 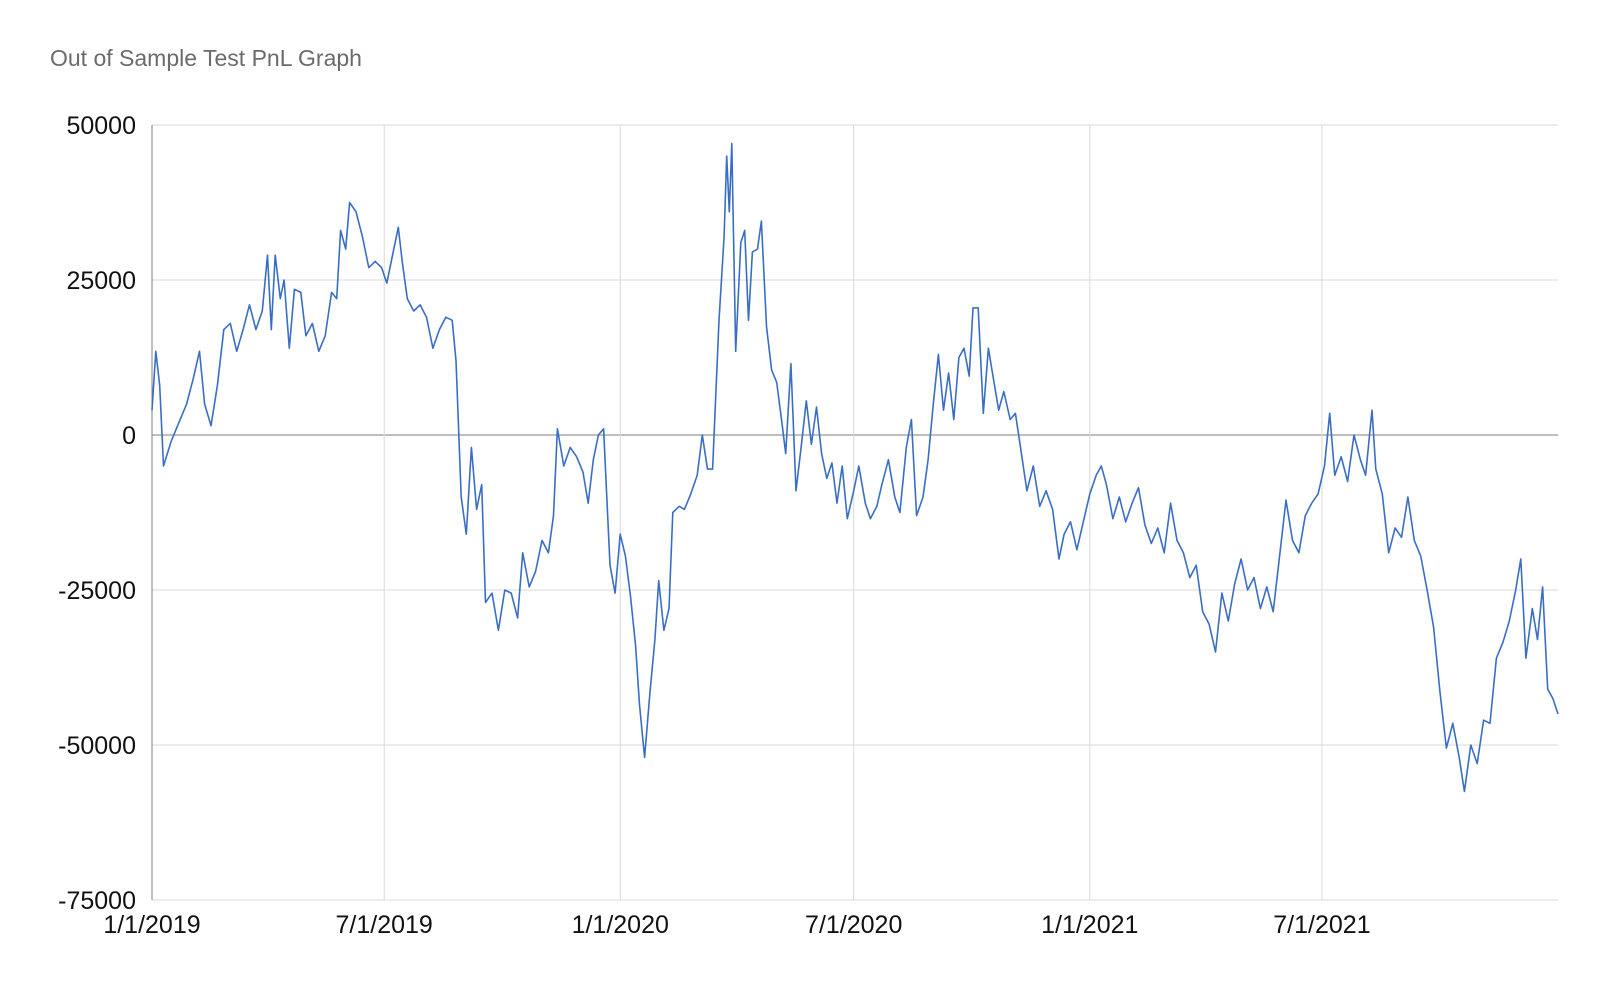 I want to click on y-tick-label: 50000, so click(x=101, y=126).